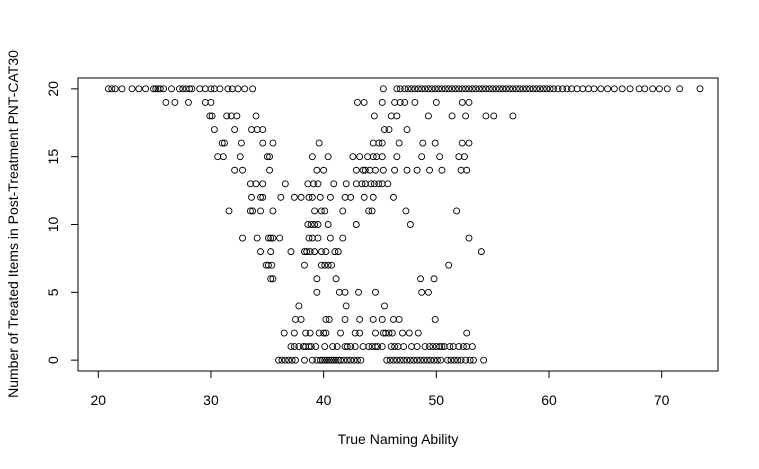 This screenshot has width=759, height=469. I want to click on x-axis-ticks: 20 30 40 50 60 70, so click(380, 389).